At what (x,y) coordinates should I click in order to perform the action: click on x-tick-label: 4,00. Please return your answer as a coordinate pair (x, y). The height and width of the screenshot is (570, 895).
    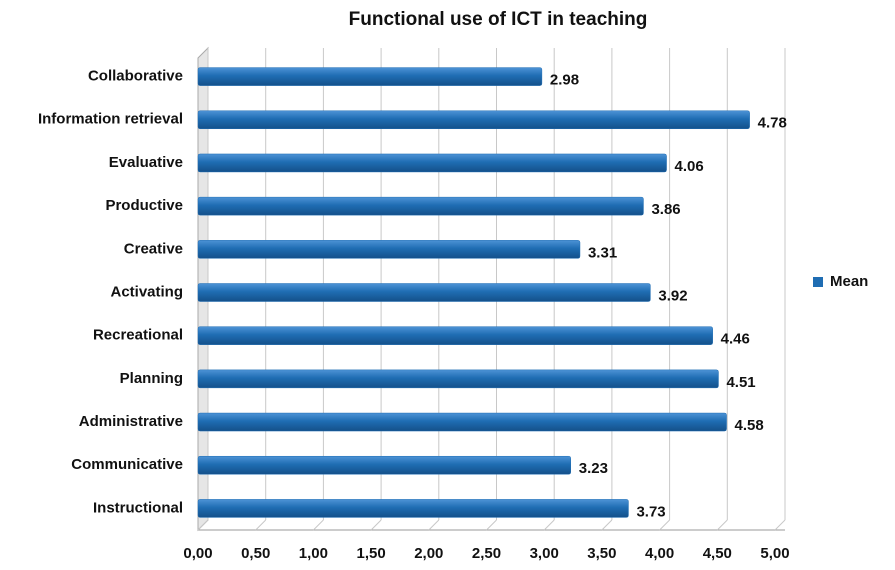
    Looking at the image, I should click on (659, 553).